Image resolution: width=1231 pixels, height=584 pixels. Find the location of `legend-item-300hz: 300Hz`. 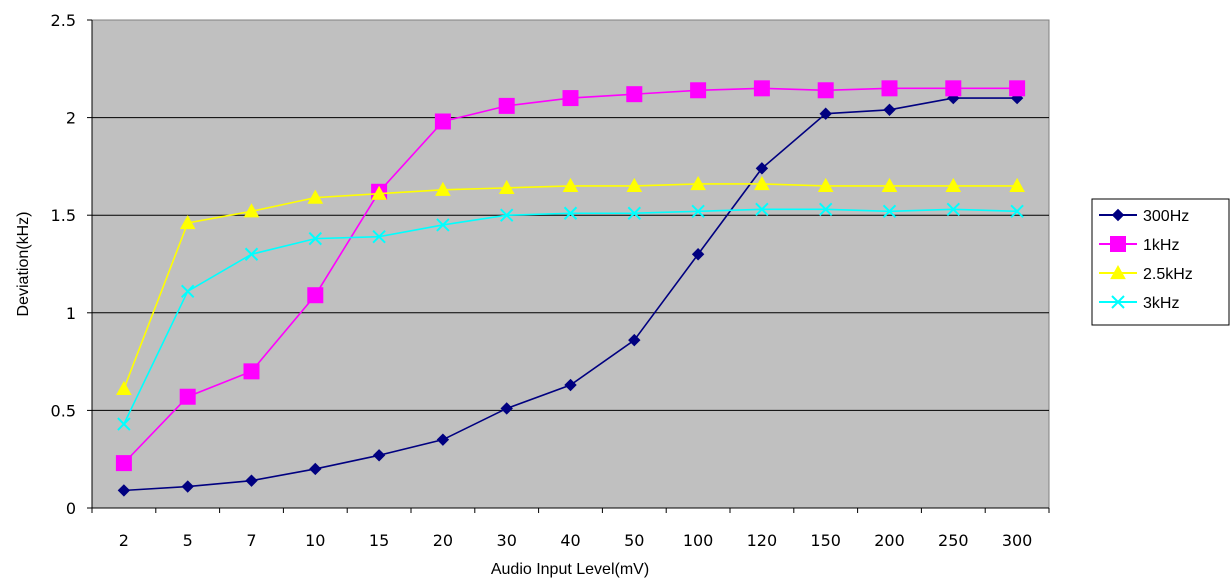

legend-item-300hz: 300Hz is located at coordinates (1144, 216).